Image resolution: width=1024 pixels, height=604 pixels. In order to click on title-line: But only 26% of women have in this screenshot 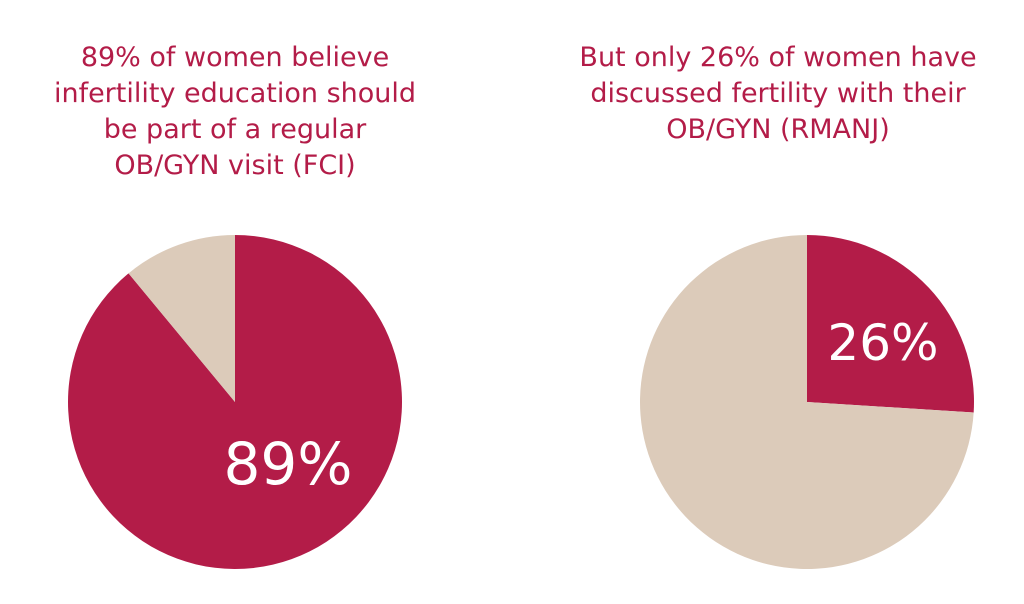, I will do `click(778, 57)`.